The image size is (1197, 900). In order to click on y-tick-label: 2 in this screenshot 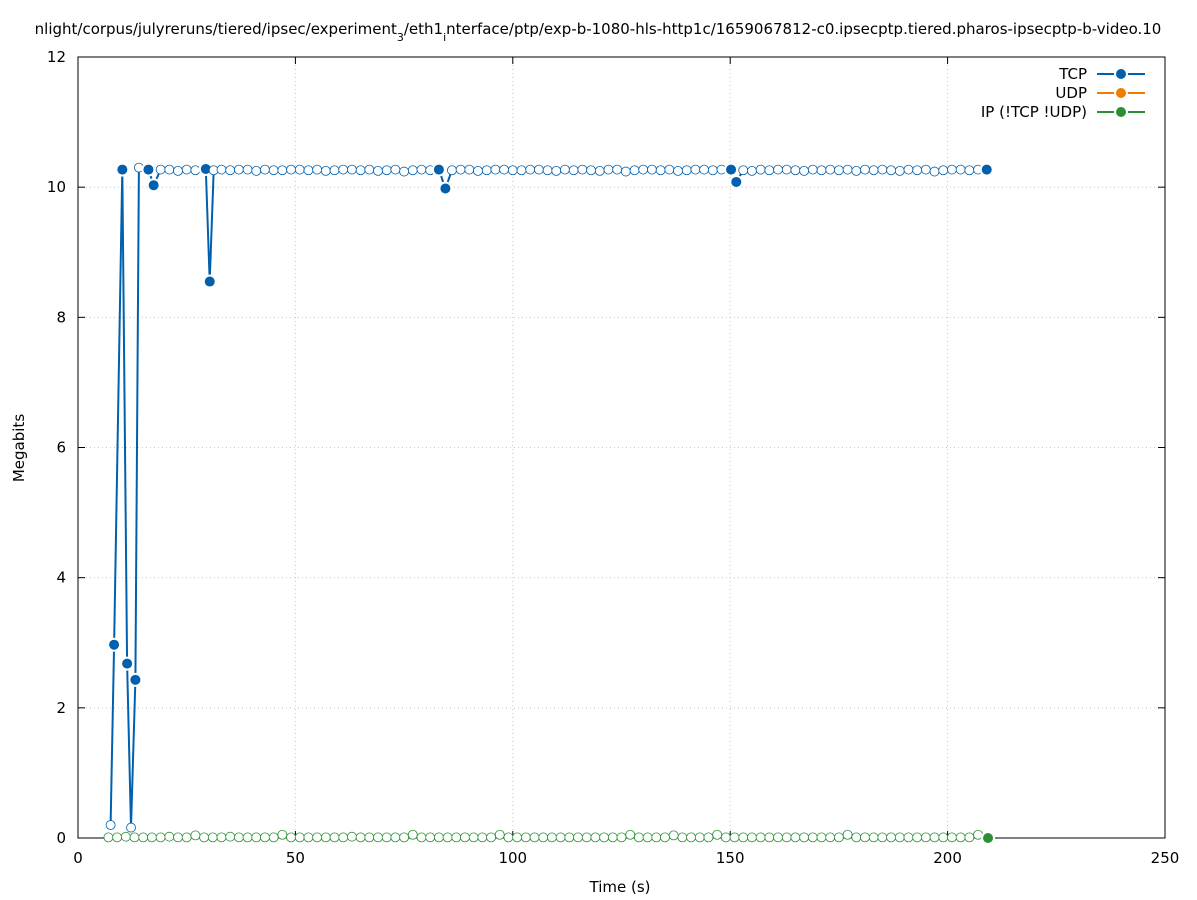, I will do `click(61, 708)`.